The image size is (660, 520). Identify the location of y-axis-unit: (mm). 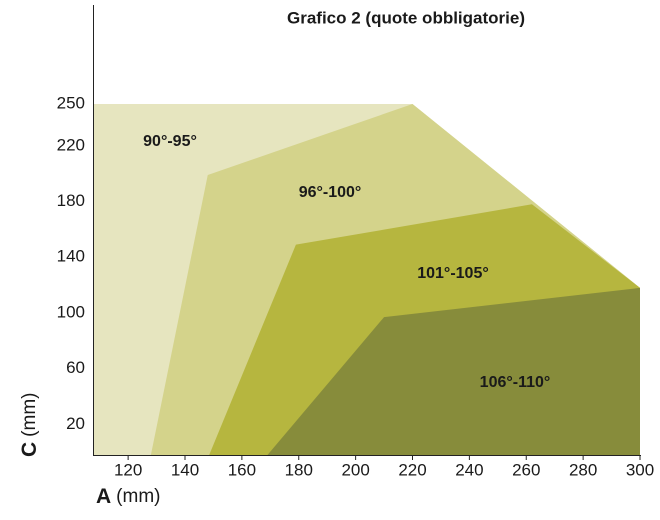
(29, 415).